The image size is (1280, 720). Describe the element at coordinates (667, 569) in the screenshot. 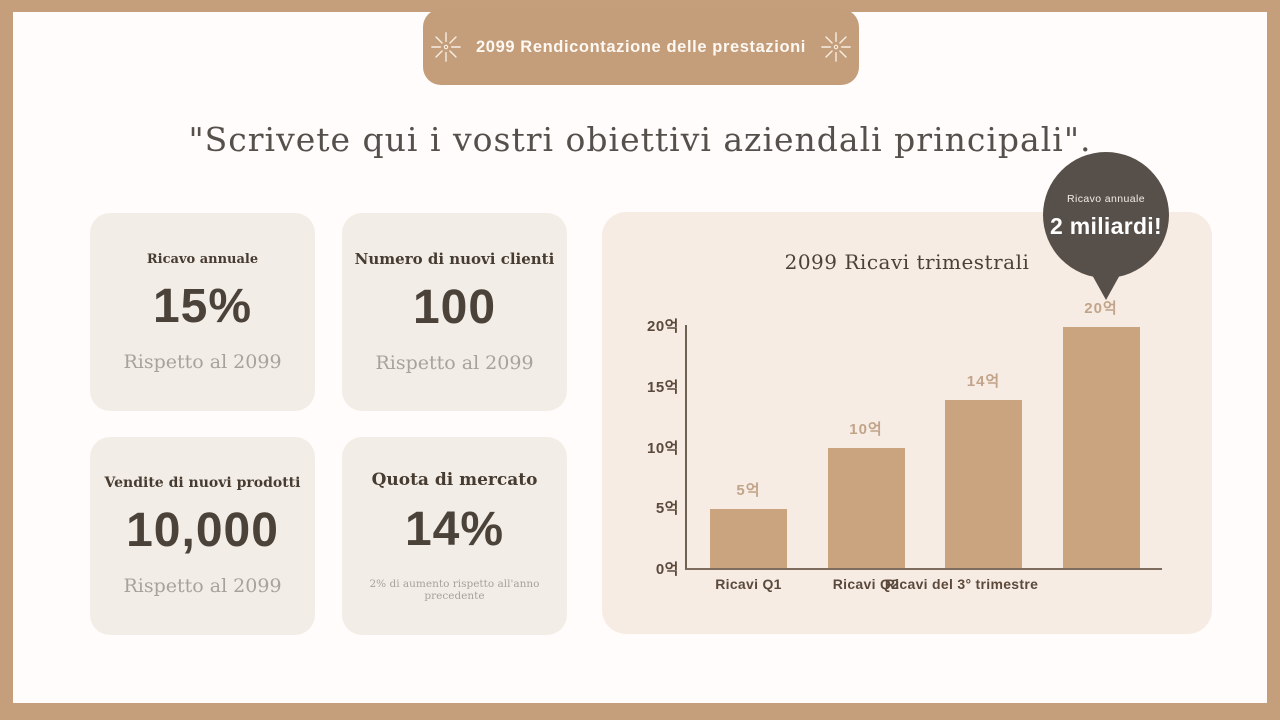

I see `y-axis-tick: 0억` at that location.